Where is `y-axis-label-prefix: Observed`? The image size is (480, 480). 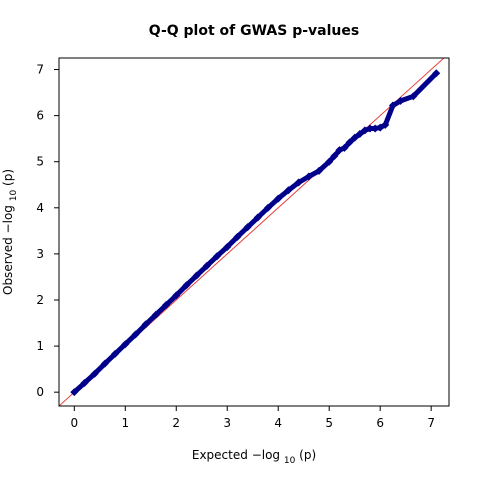
y-axis-label-prefix: Observed is located at coordinates (8, 266).